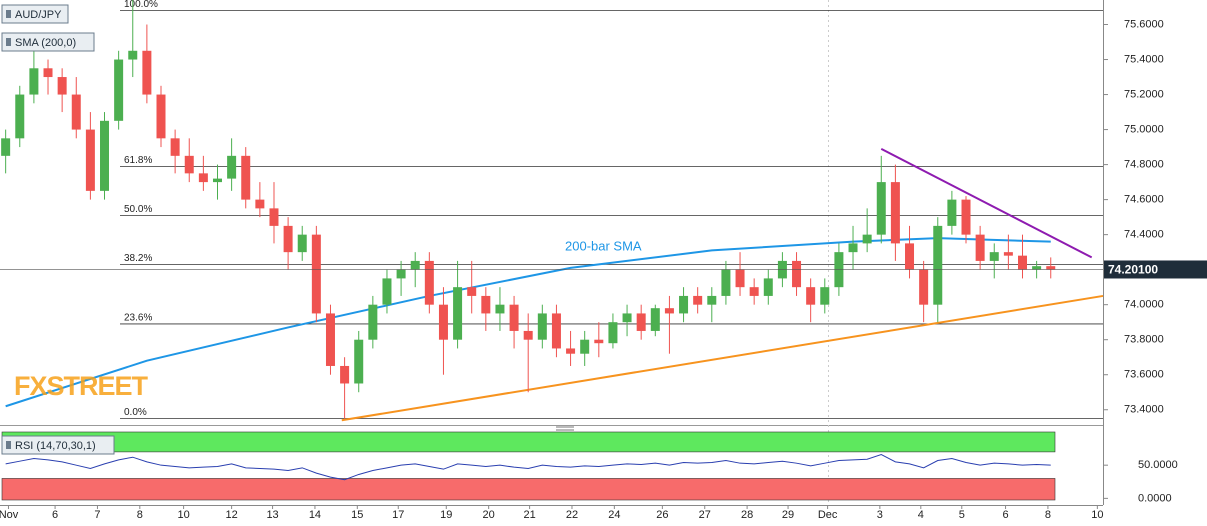  Describe the element at coordinates (8, 42) in the screenshot. I see `indicator-label-icon` at that location.